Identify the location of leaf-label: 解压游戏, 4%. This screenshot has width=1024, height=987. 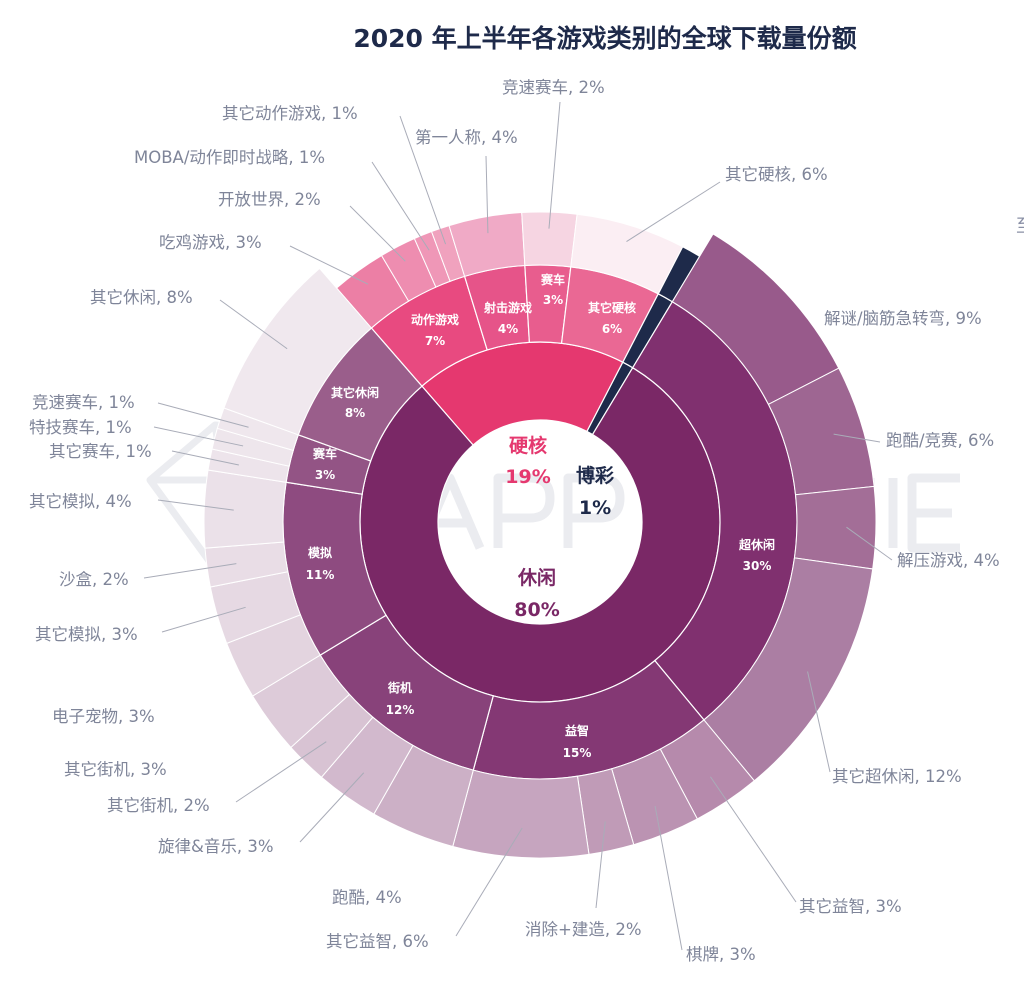
(948, 560).